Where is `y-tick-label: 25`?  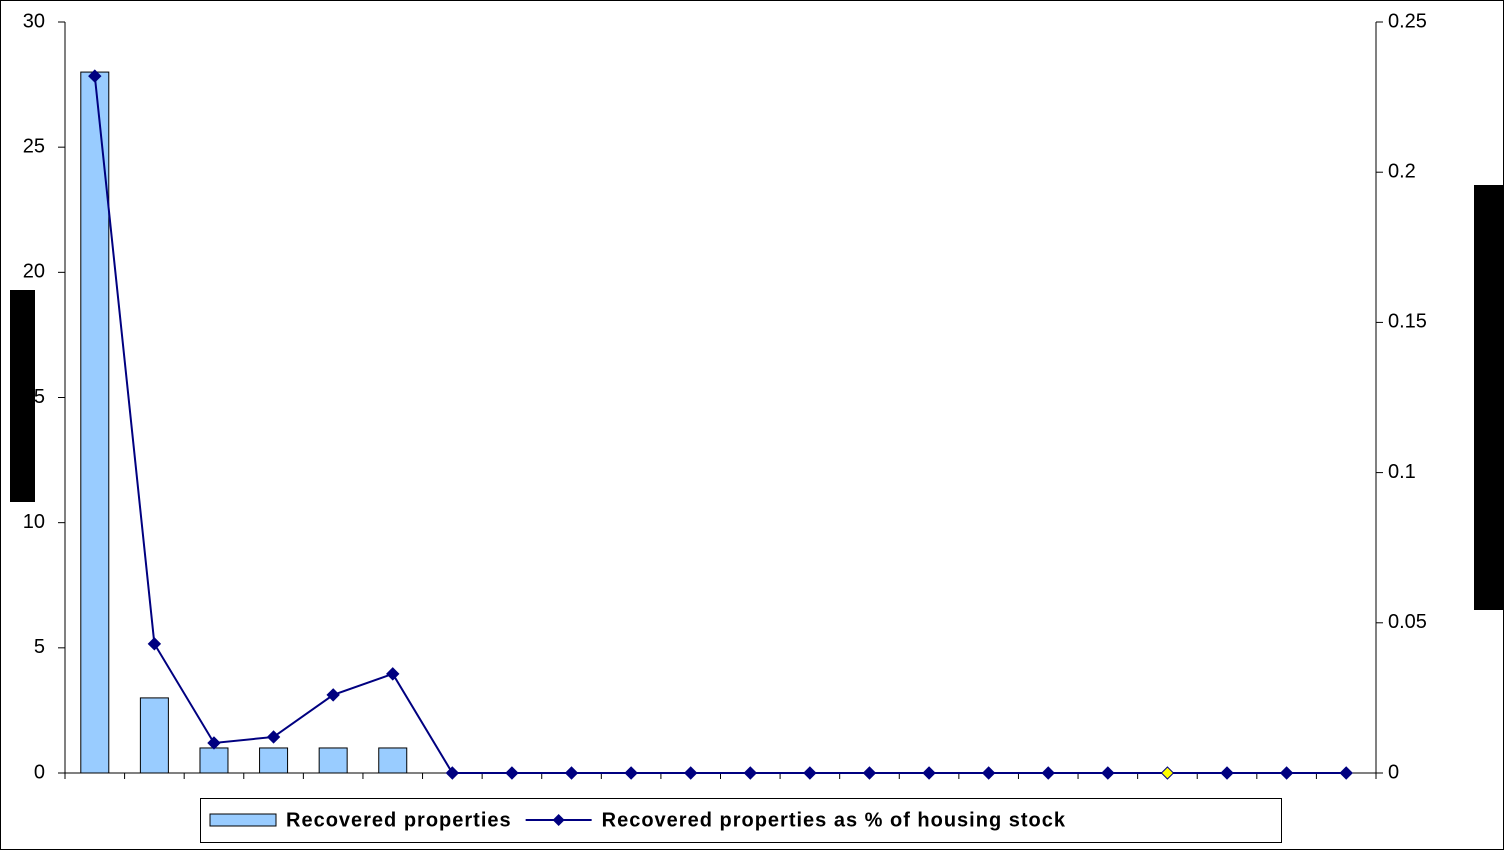 y-tick-label: 25 is located at coordinates (34, 146).